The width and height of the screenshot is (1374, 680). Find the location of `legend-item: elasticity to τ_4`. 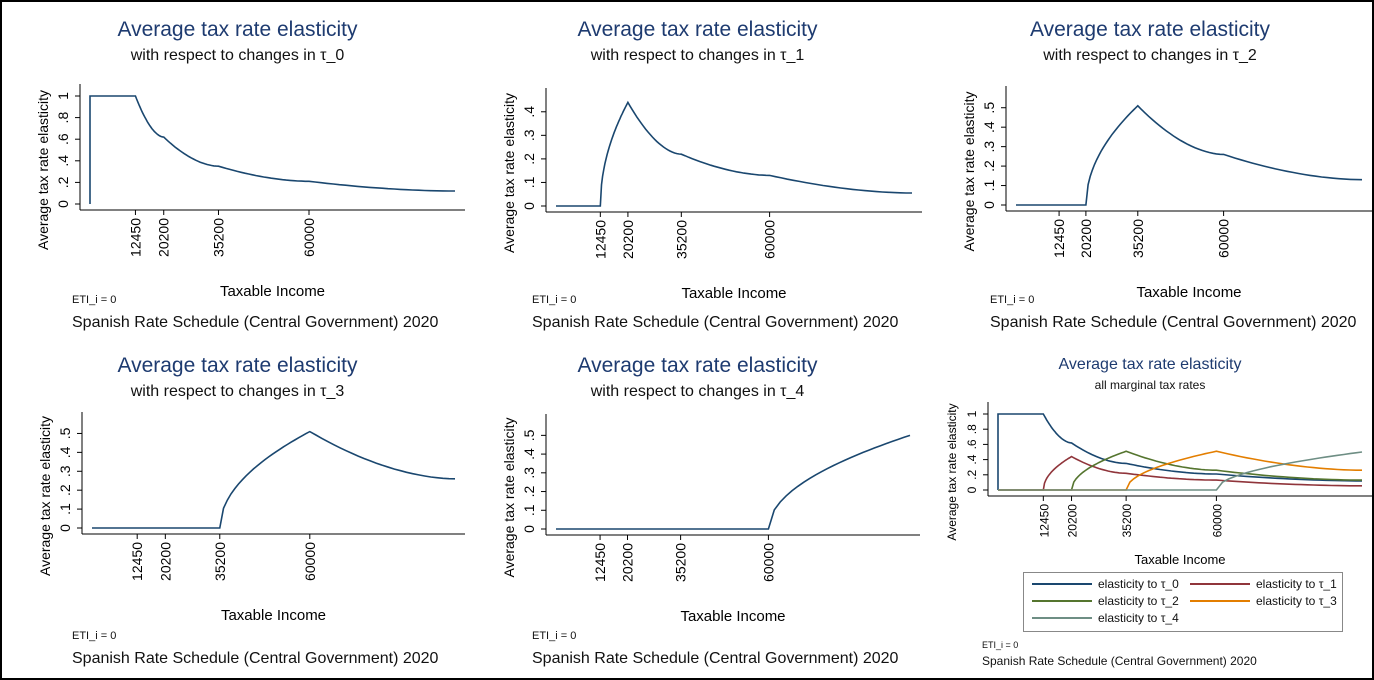

legend-item: elasticity to τ_4 is located at coordinates (1105, 618).